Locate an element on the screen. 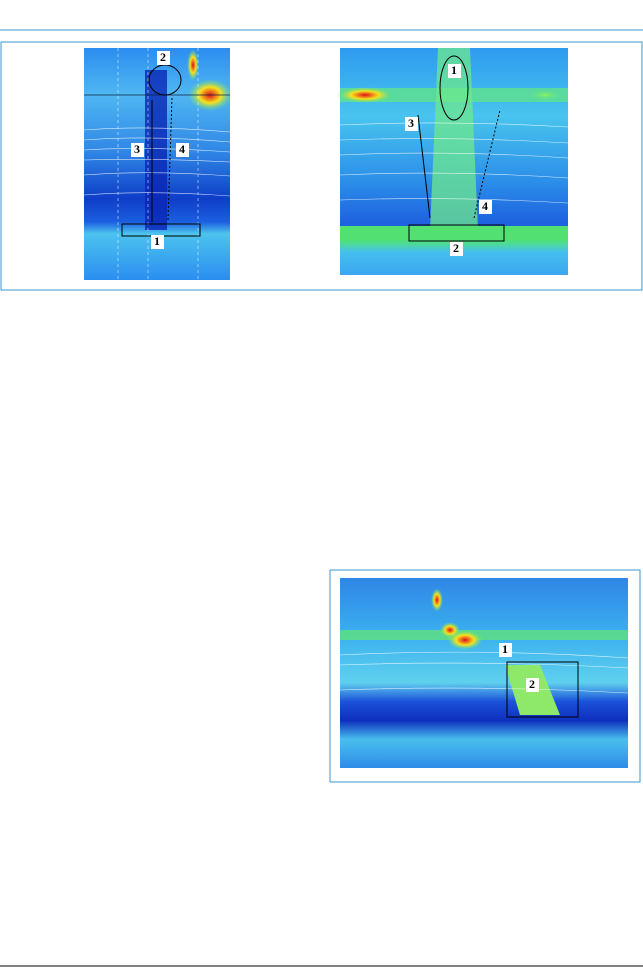 This screenshot has width=643, height=973. heatmap-bottom is located at coordinates (484, 673).